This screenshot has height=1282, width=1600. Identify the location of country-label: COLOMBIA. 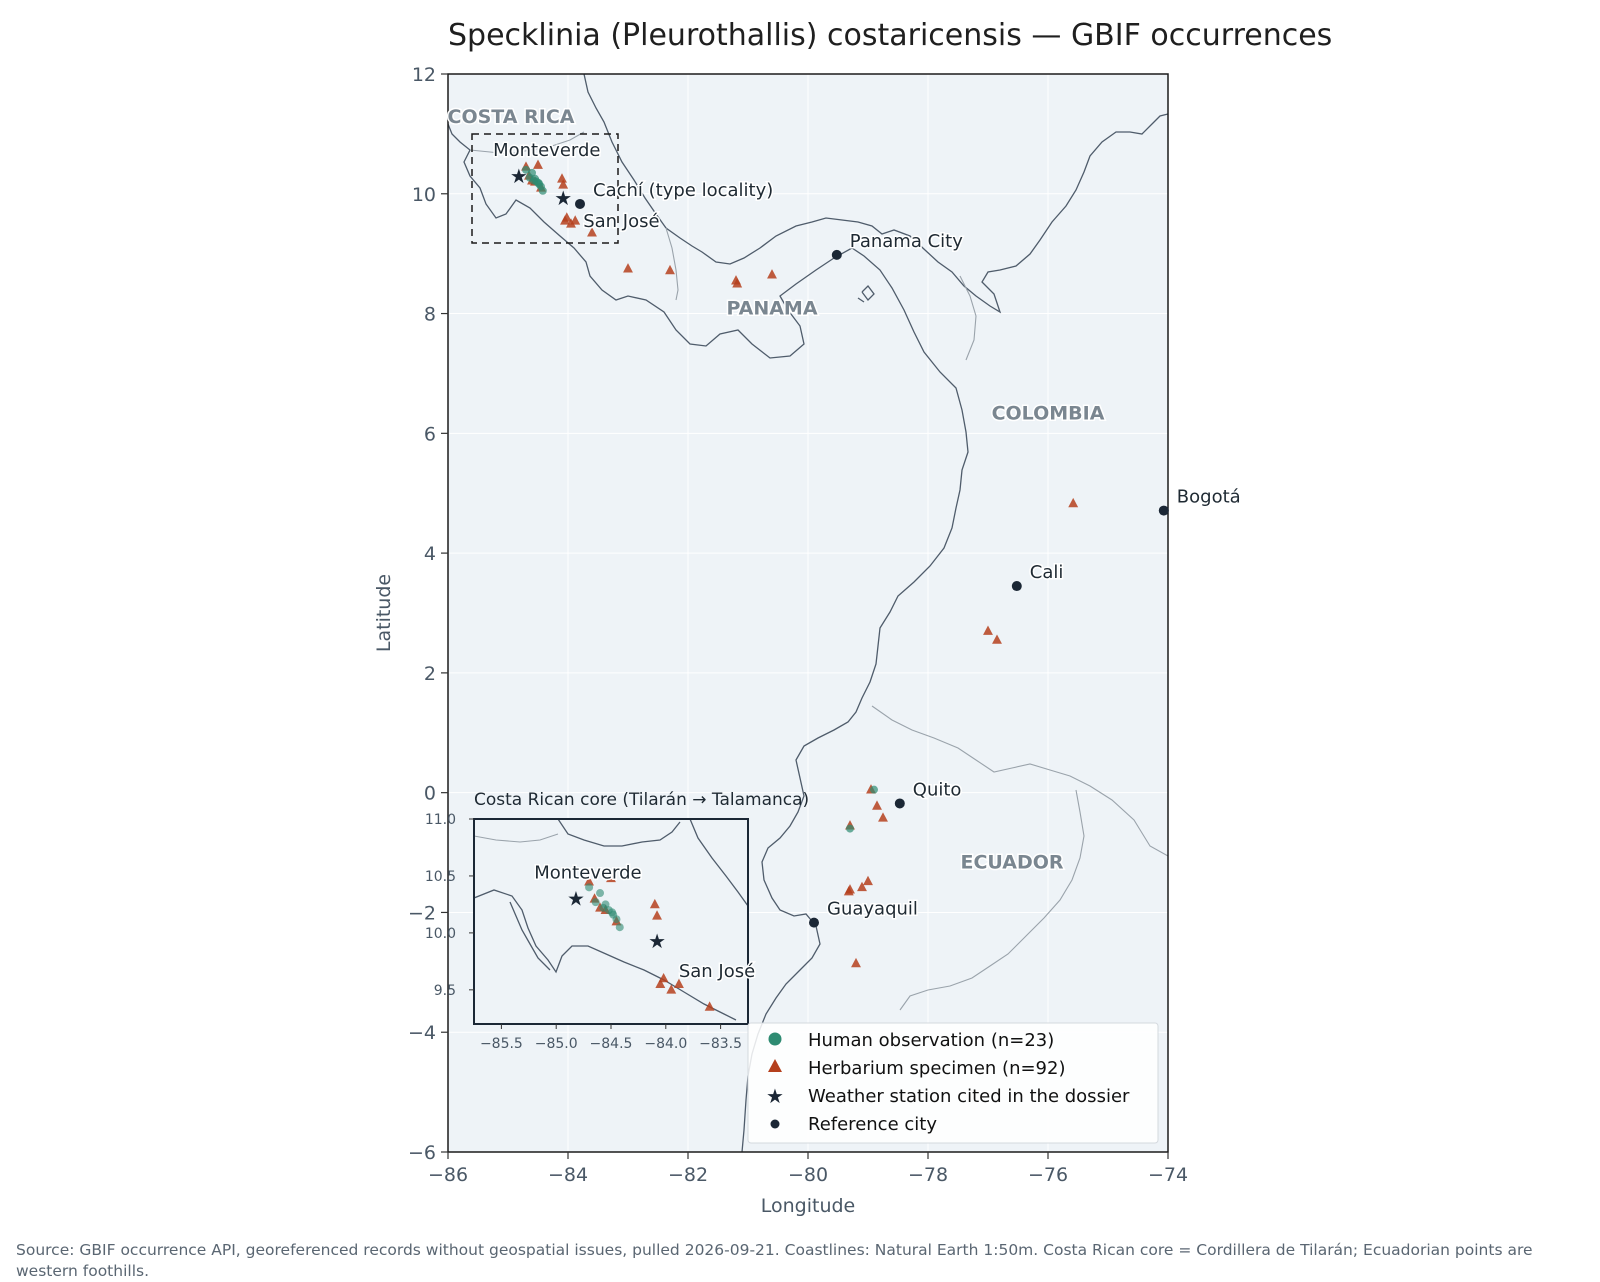
(1048, 413).